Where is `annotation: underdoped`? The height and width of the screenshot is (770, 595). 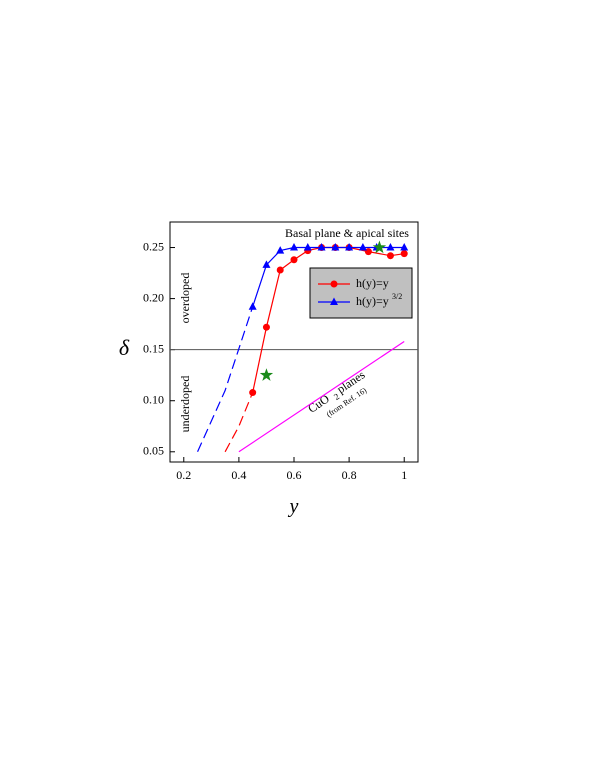 annotation: underdoped is located at coordinates (185, 404).